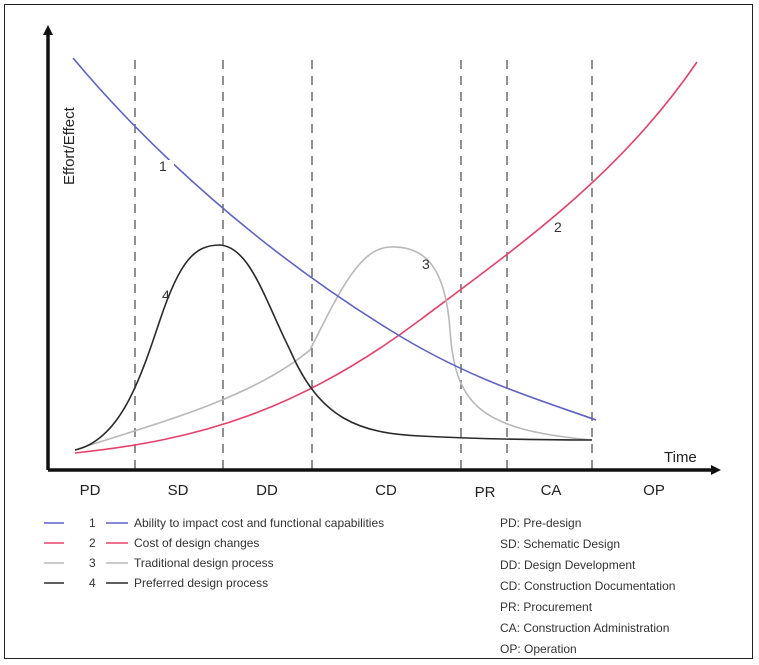  What do you see at coordinates (654, 490) in the screenshot?
I see `phase-label-op: OP` at bounding box center [654, 490].